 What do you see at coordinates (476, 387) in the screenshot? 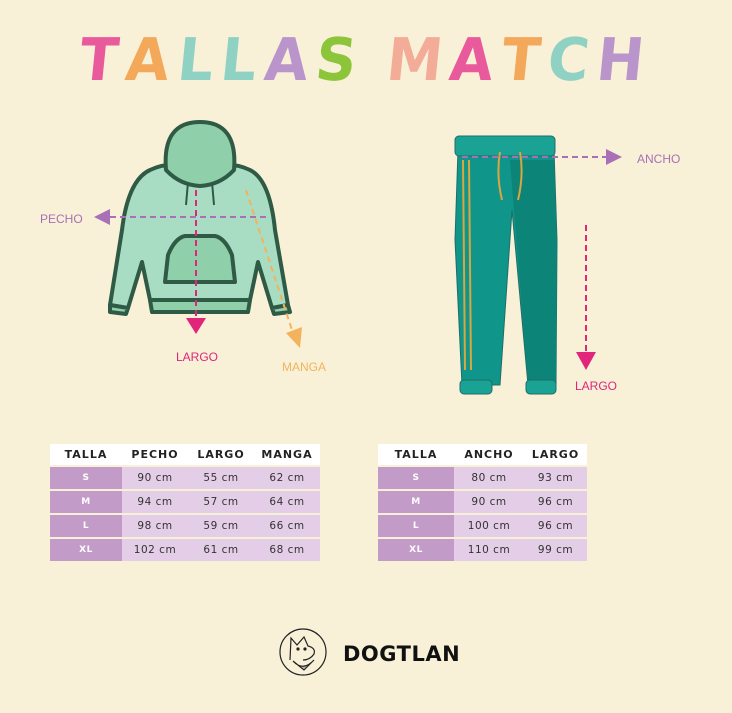
I see `cuff-left` at bounding box center [476, 387].